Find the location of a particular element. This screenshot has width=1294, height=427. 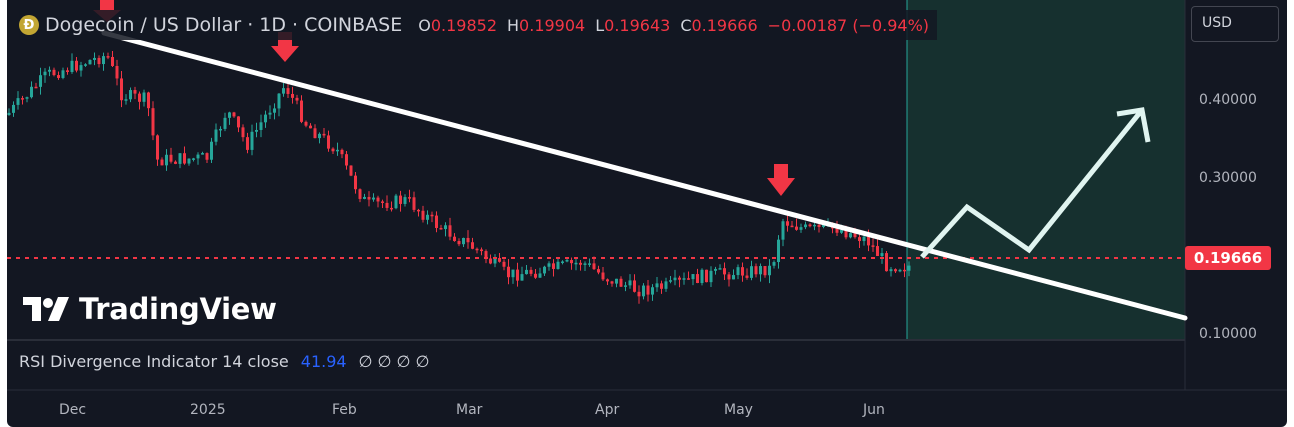

close-value: C0.19666 is located at coordinates (719, 25).